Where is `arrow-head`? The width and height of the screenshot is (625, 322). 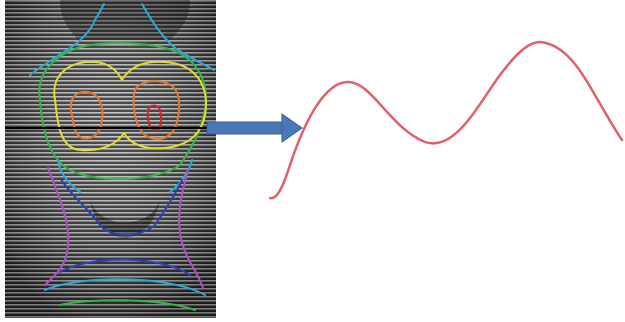 arrow-head is located at coordinates (292, 128).